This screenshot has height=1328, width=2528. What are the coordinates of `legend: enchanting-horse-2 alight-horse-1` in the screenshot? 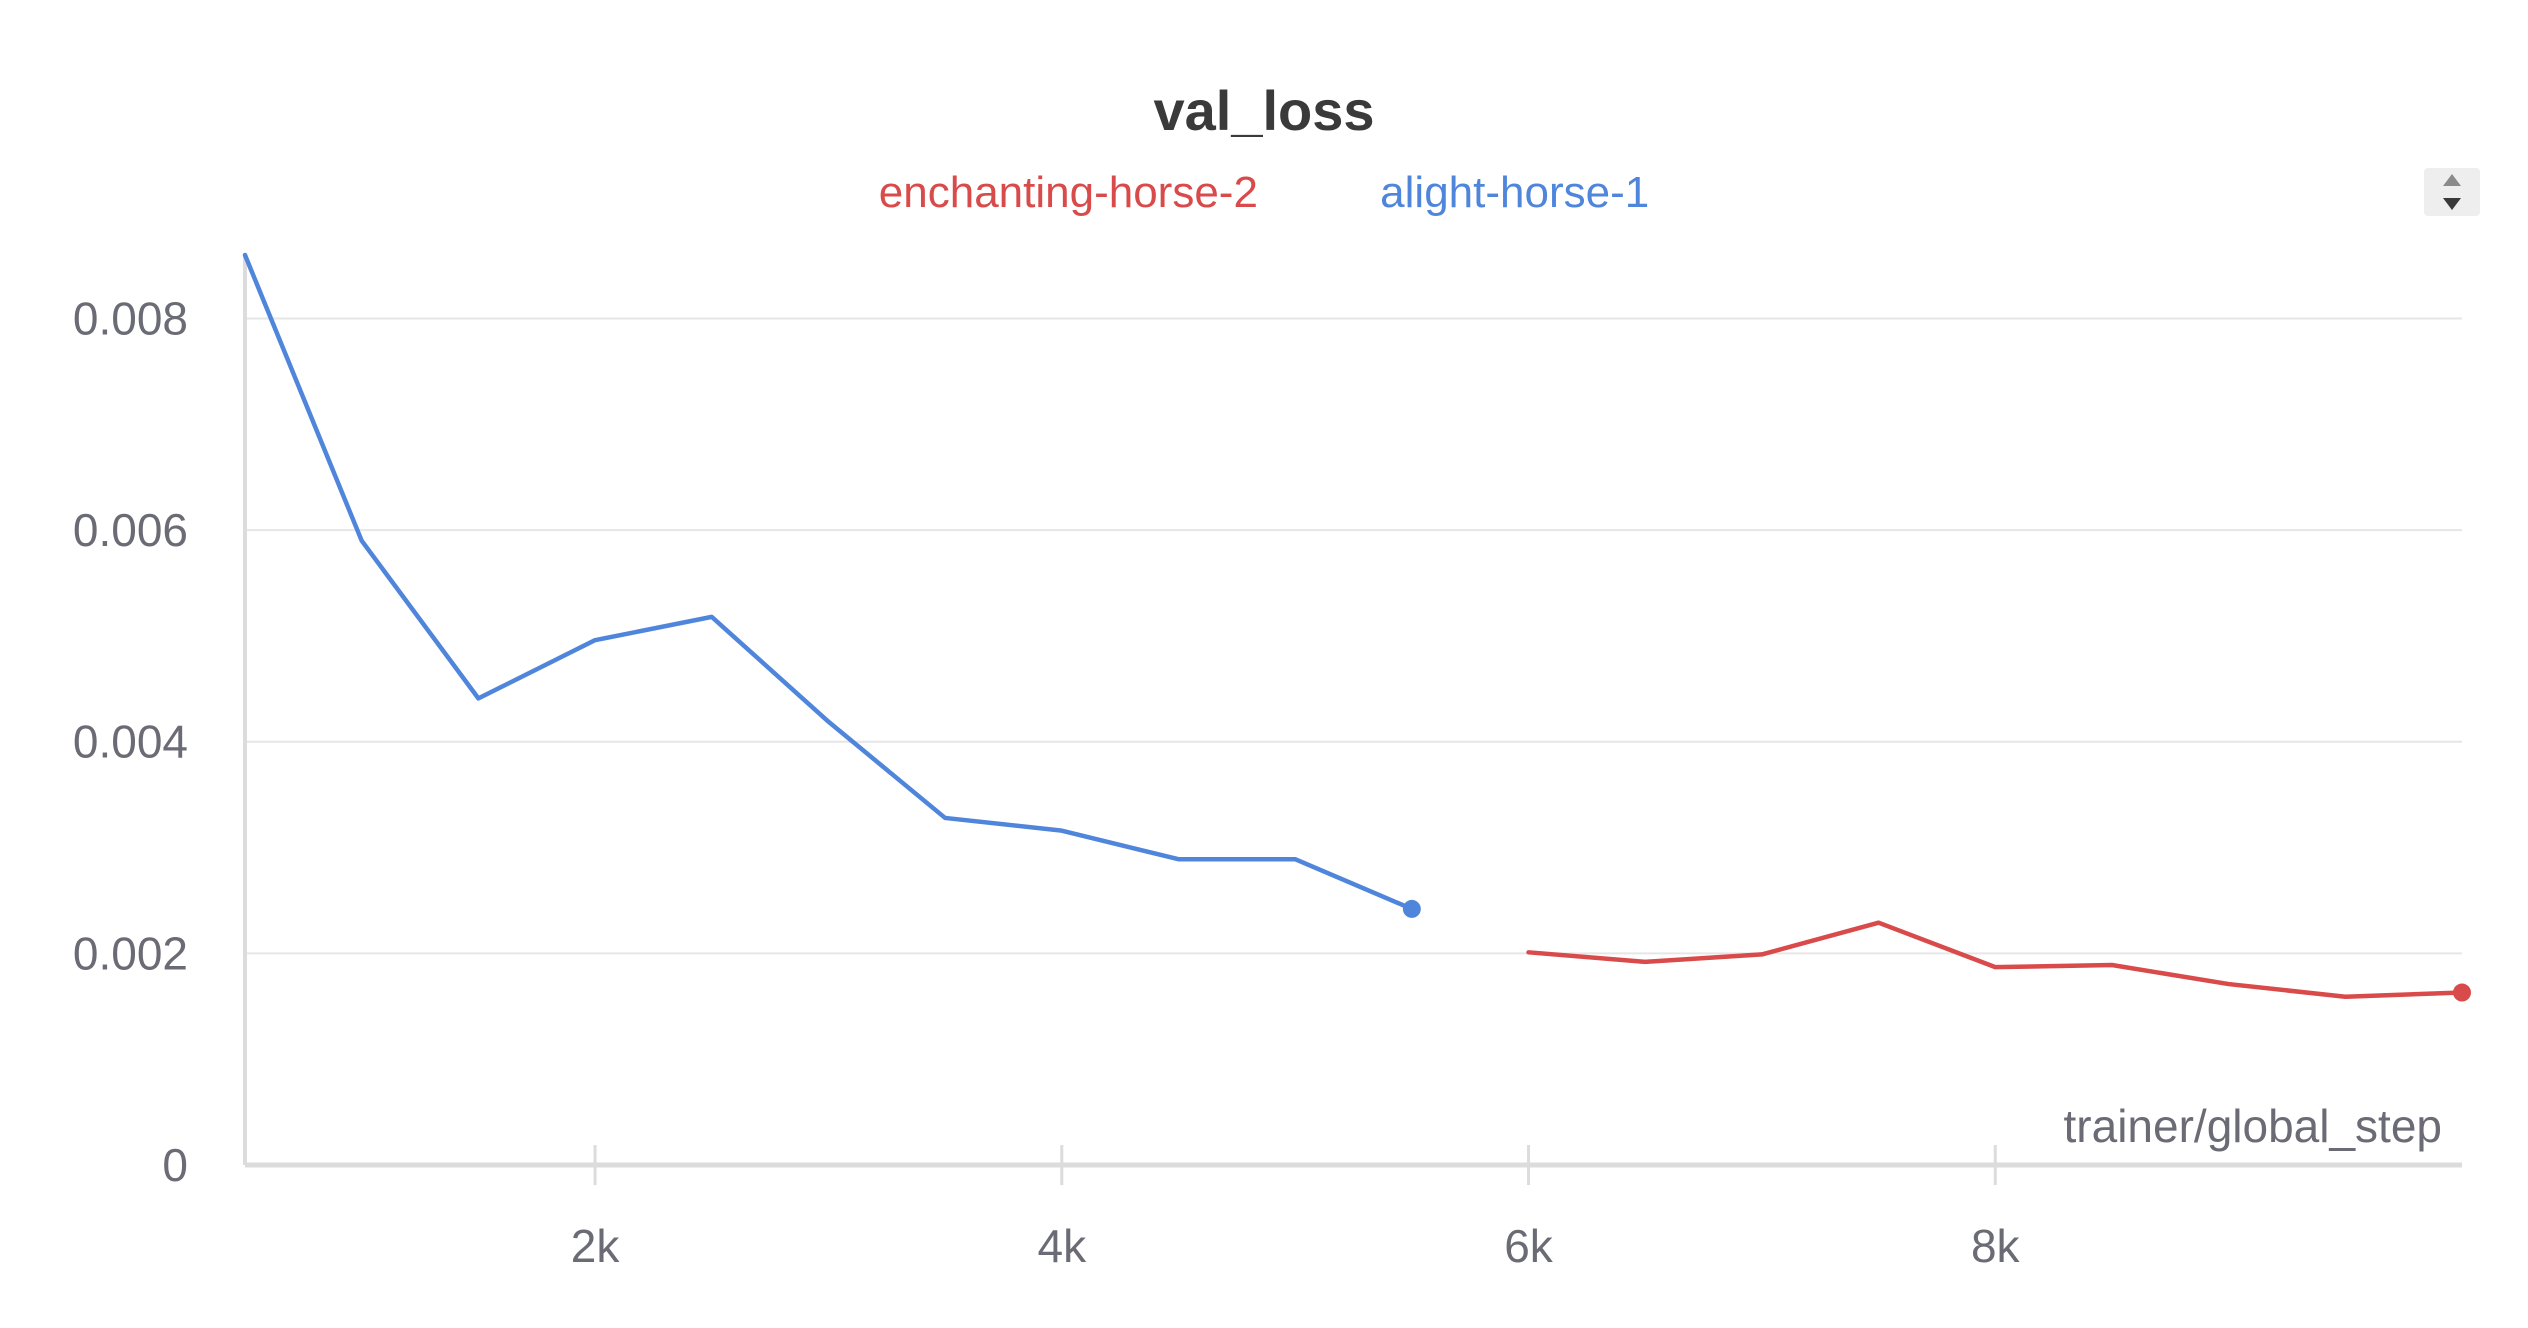 It's located at (1264, 193).